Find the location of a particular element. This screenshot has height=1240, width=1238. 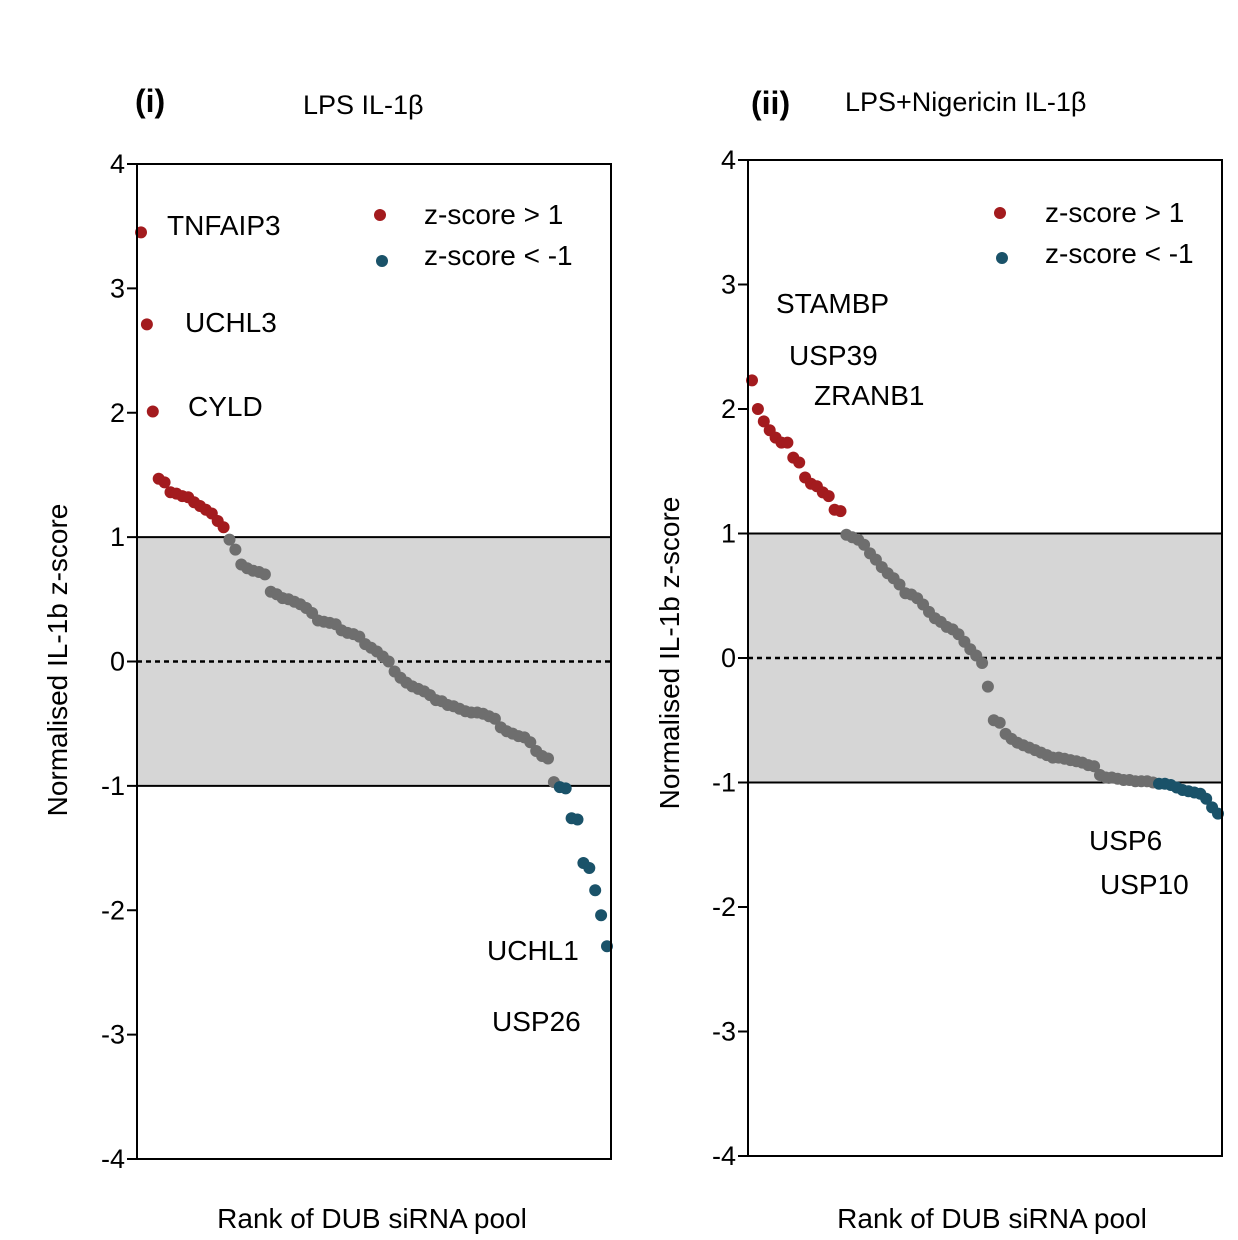

annotation-zranb1: ZRANB1 is located at coordinates (869, 395).